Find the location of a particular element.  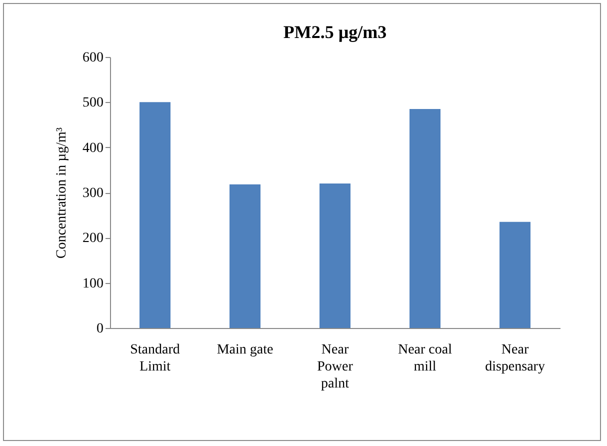

chart-title: PM2.5 µg/m3 is located at coordinates (335, 32).